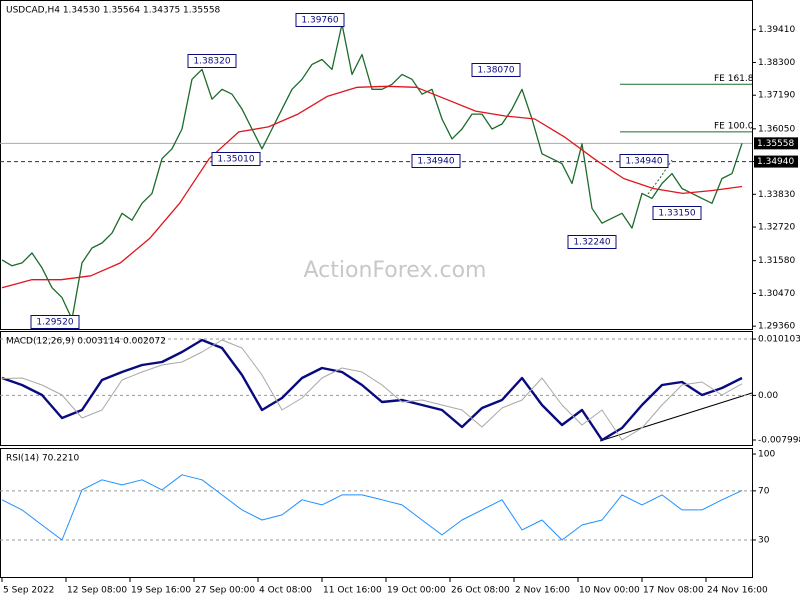  I want to click on annotation: 1.32240, so click(591, 243).